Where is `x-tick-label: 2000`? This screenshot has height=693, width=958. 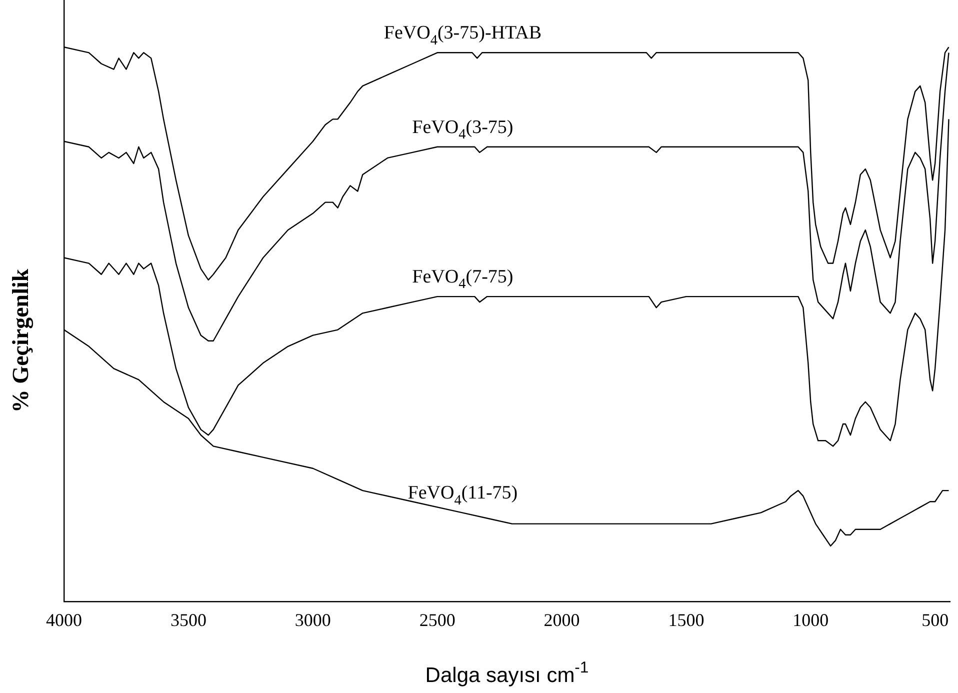
x-tick-label: 2000 is located at coordinates (562, 620).